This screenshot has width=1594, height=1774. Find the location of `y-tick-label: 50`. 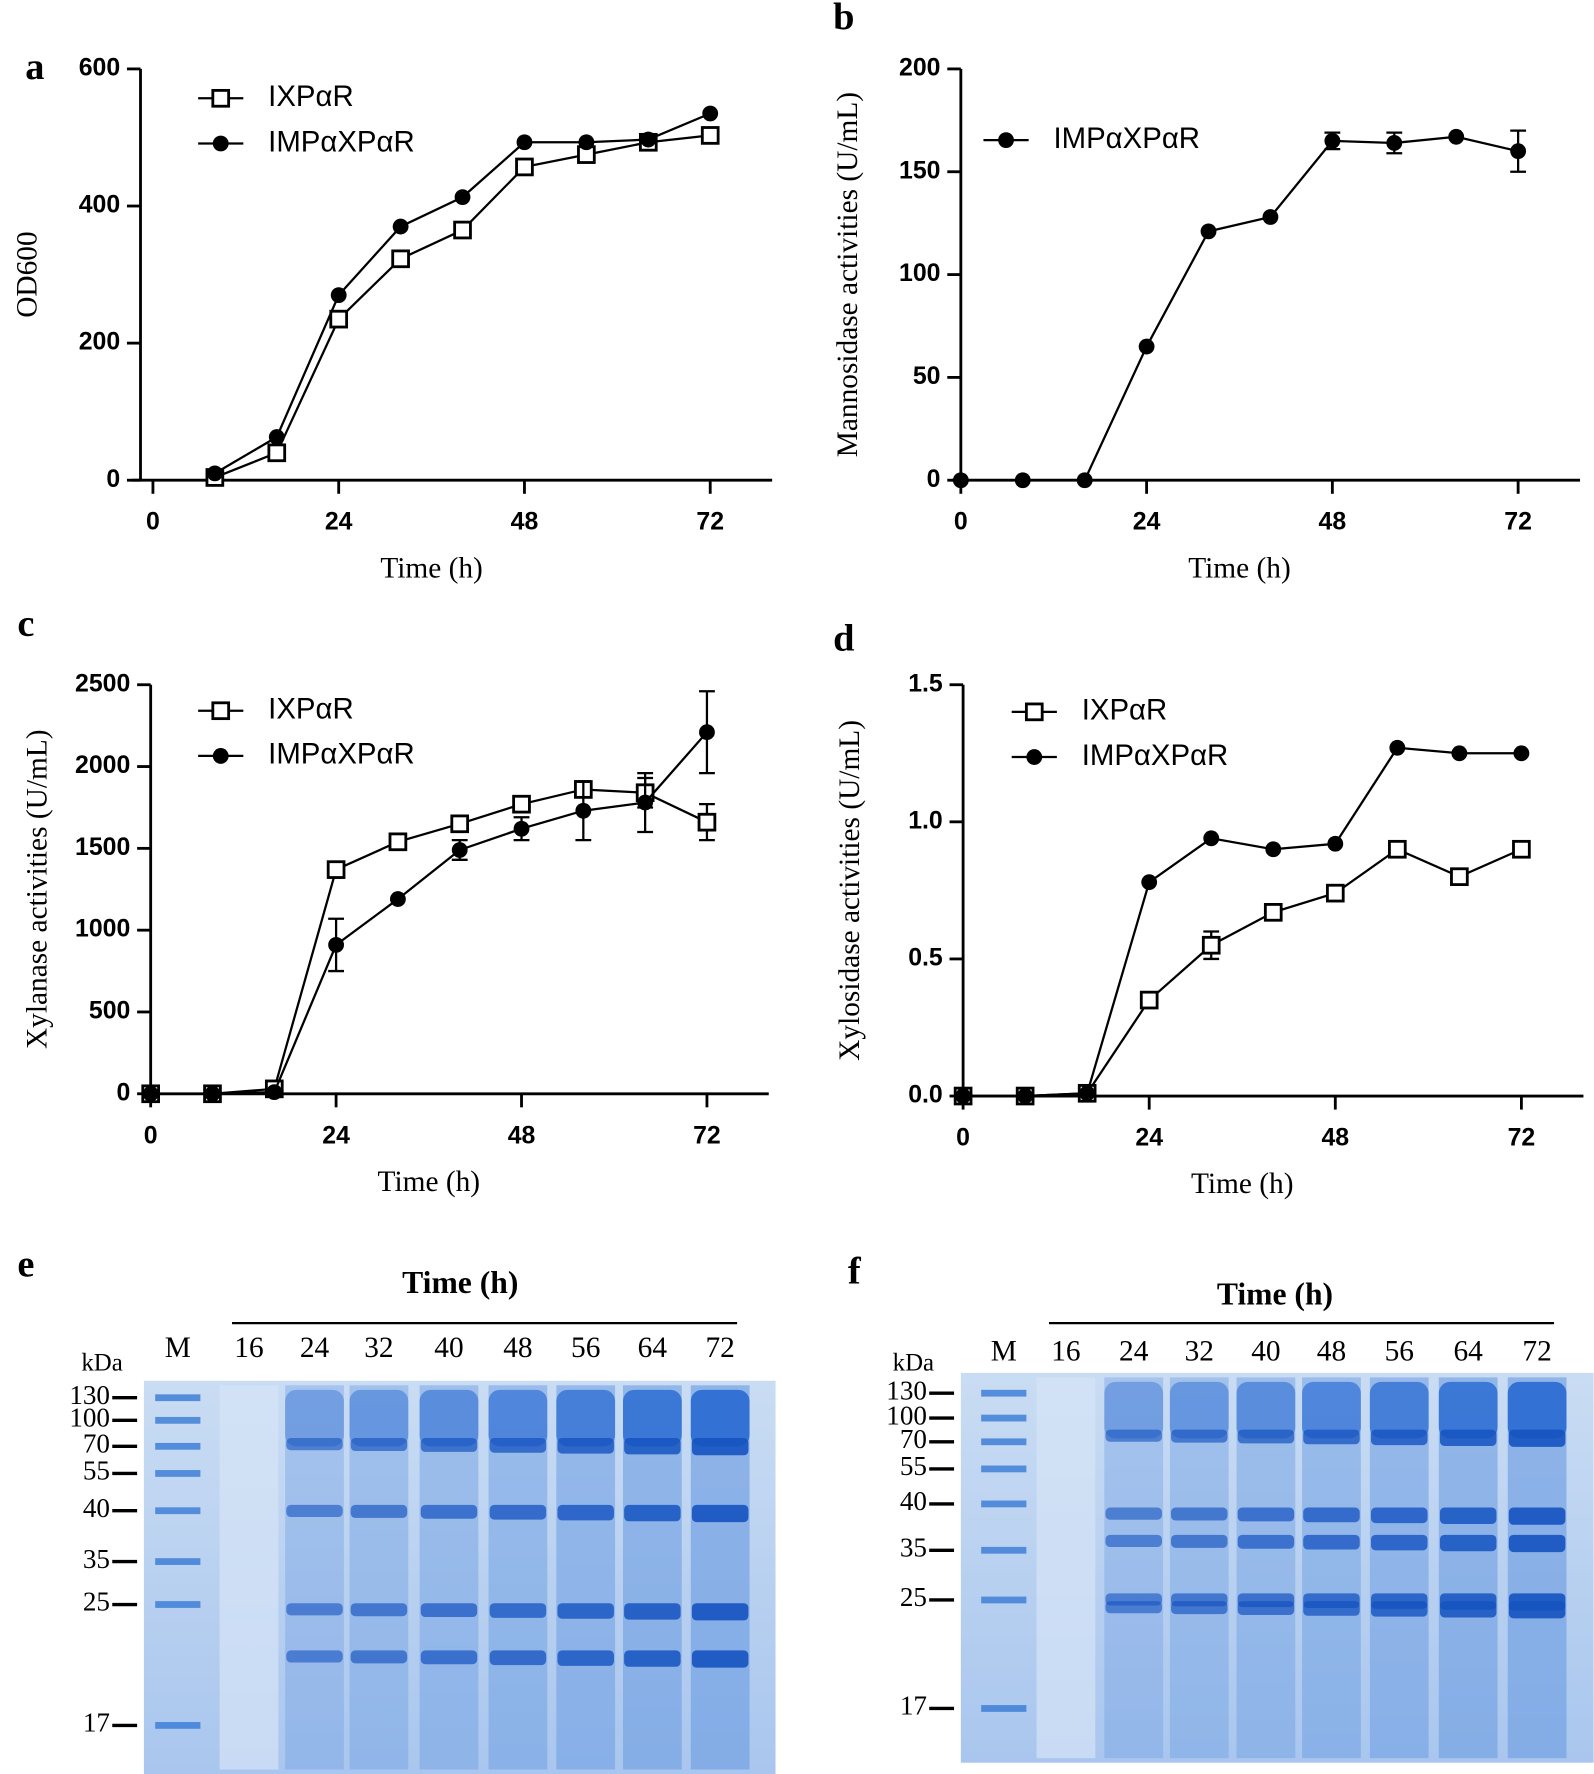

y-tick-label: 50 is located at coordinates (927, 376).